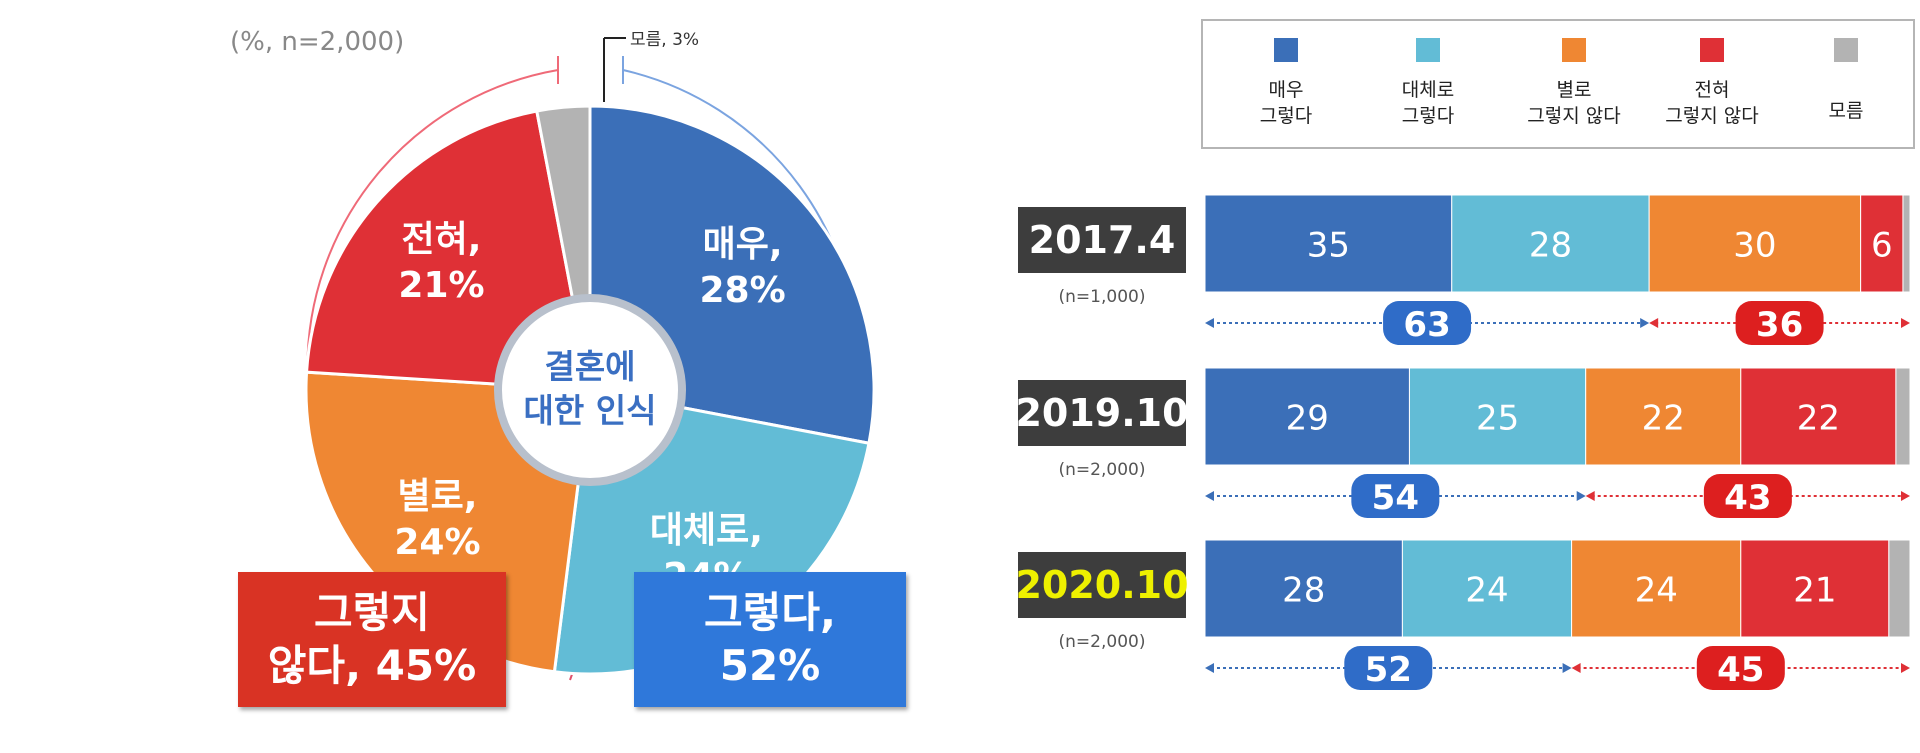 This screenshot has width=1920, height=753. What do you see at coordinates (441, 285) in the screenshot?
I see `pie-slice-value-not-at-all: 21%` at bounding box center [441, 285].